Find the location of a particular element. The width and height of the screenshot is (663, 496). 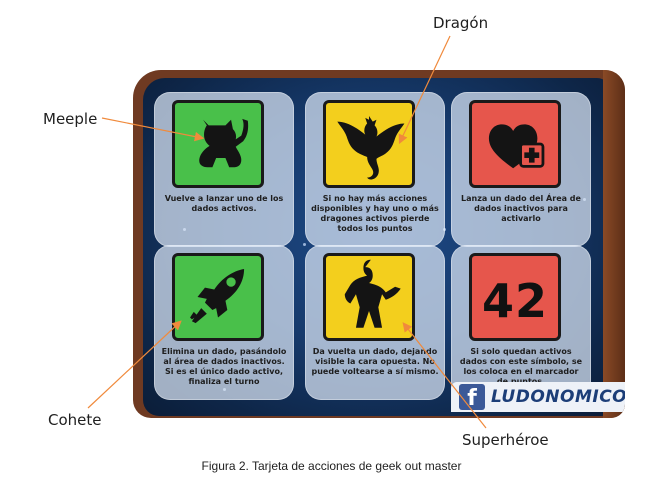

label-dragon: Dragón is located at coordinates (461, 23).